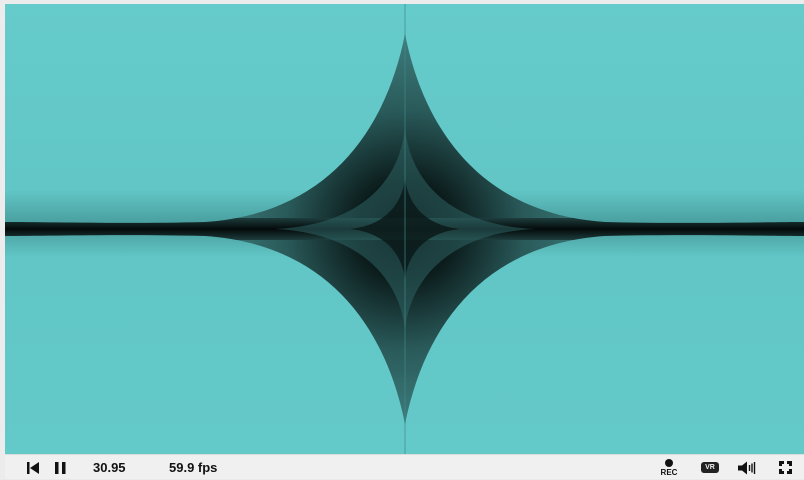  What do you see at coordinates (193, 467) in the screenshot?
I see `fps-readout: 59.9 fps` at bounding box center [193, 467].